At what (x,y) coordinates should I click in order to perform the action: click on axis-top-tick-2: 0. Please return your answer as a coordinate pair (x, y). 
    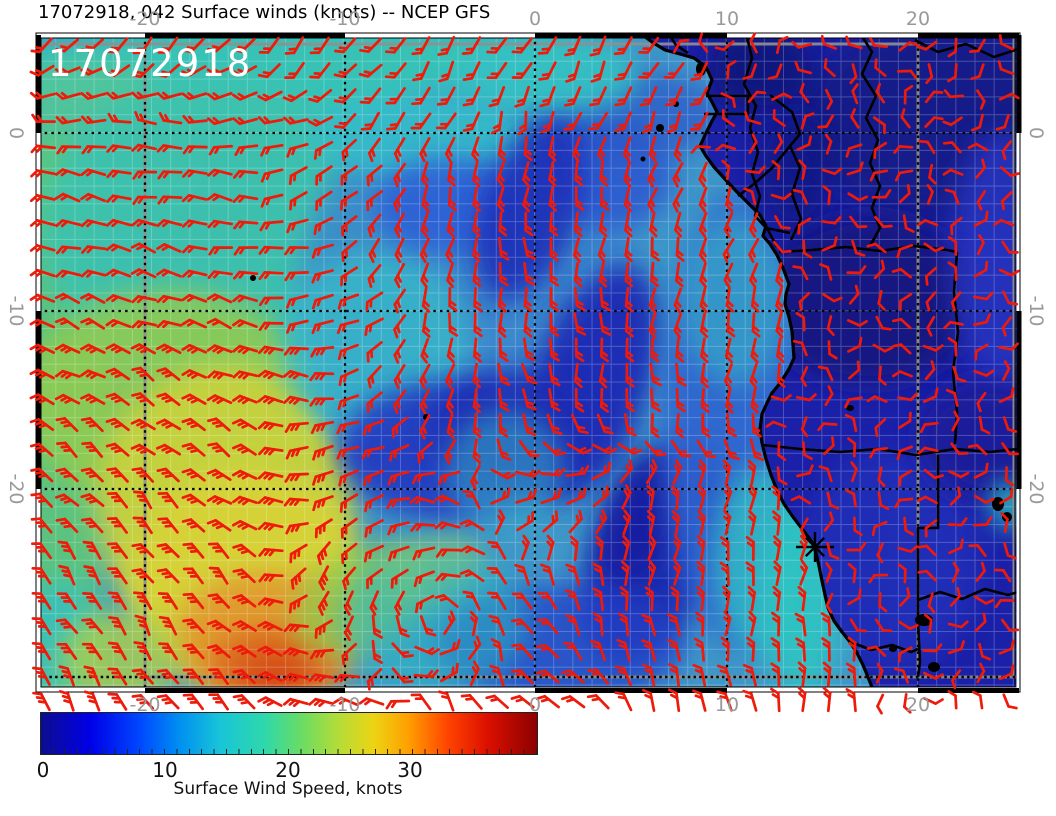
    Looking at the image, I should click on (535, 19).